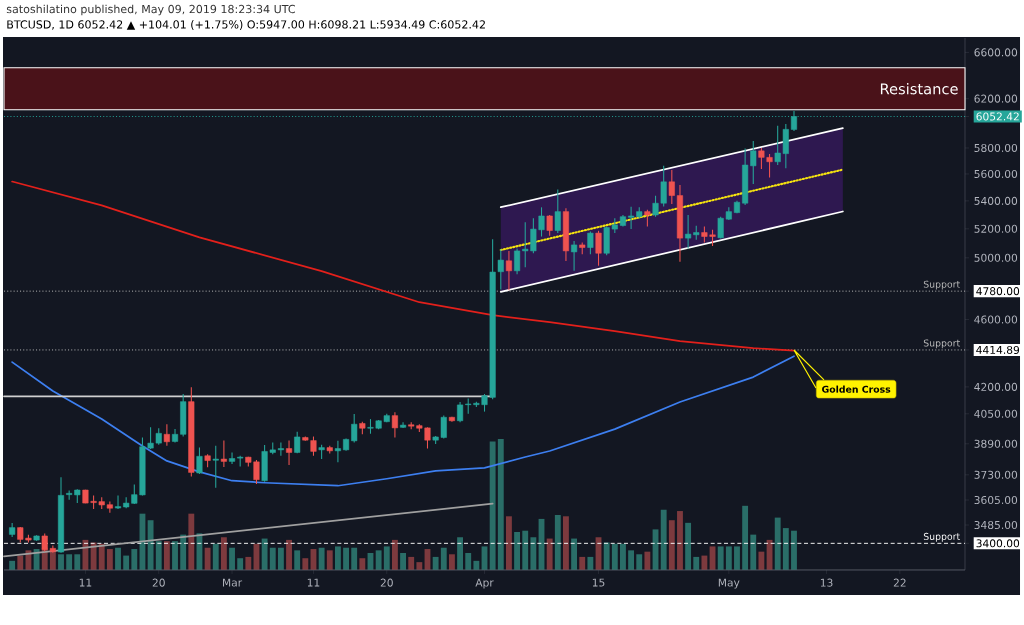  I want to click on annotation: Golden Cross, so click(856, 389).